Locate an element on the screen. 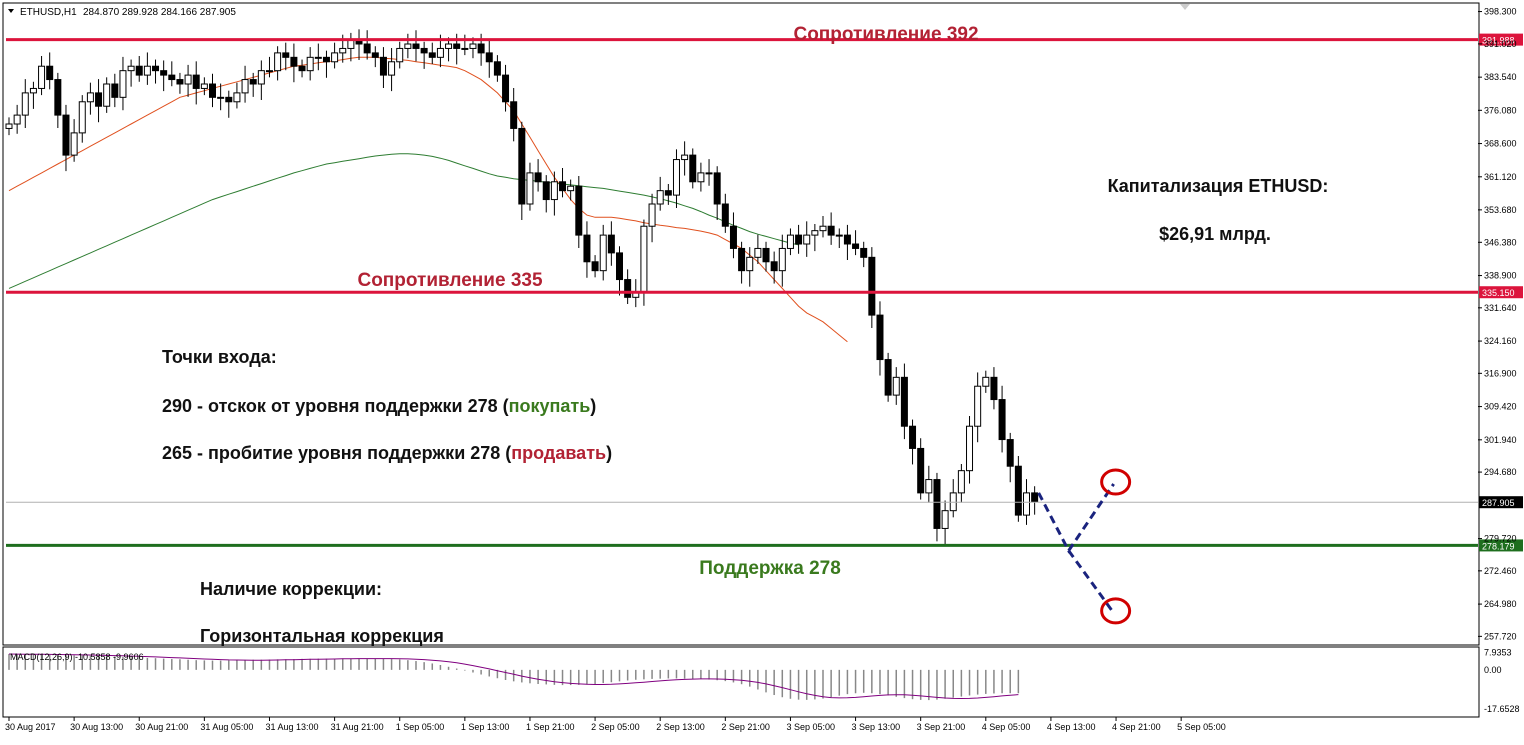 The width and height of the screenshot is (1524, 745). support-price-label: 278.179 is located at coordinates (1498, 546).